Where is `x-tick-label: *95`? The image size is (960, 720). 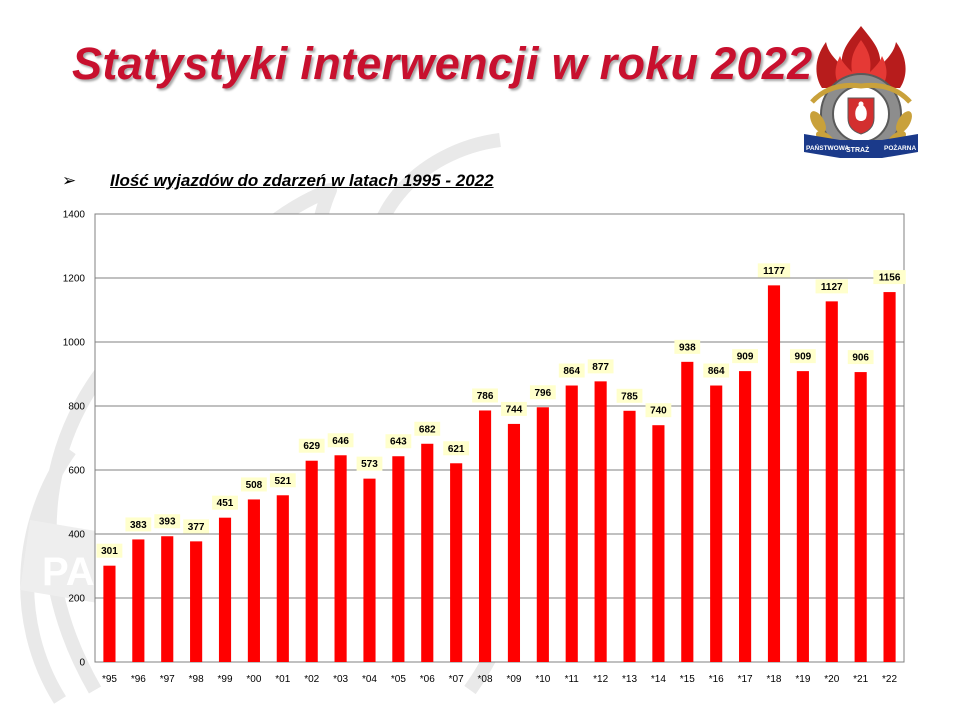 x-tick-label: *95 is located at coordinates (109, 679).